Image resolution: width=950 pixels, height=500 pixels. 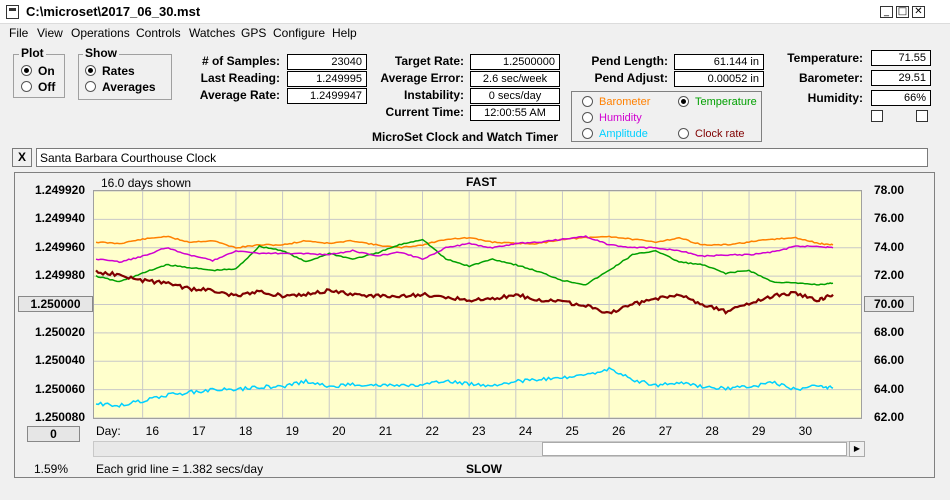 I want to click on scroll-right-button: ▶, so click(x=857, y=449).